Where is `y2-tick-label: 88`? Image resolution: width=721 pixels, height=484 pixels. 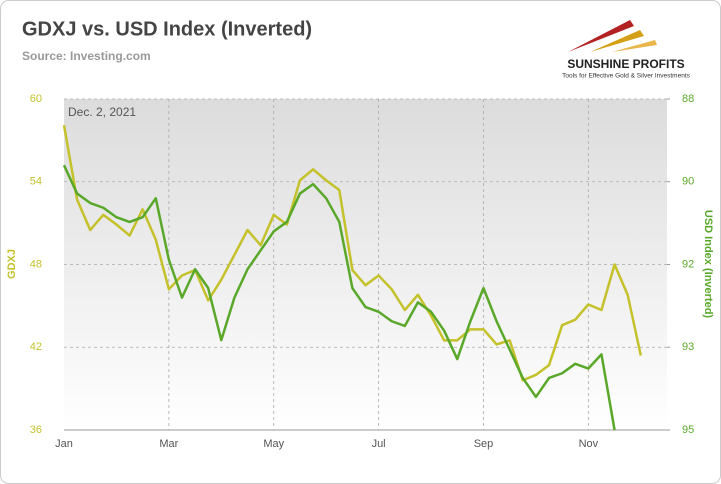 y2-tick-label: 88 is located at coordinates (688, 99).